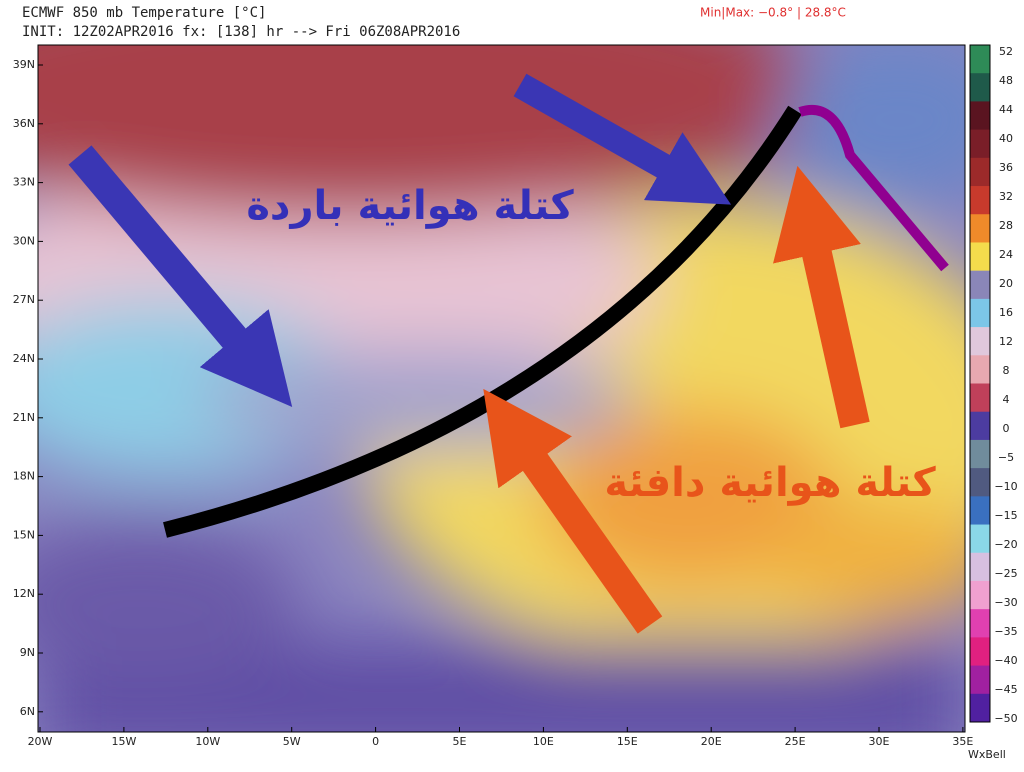 The width and height of the screenshot is (1024, 772). What do you see at coordinates (24, 358) in the screenshot?
I see `lat-label: 24N` at bounding box center [24, 358].